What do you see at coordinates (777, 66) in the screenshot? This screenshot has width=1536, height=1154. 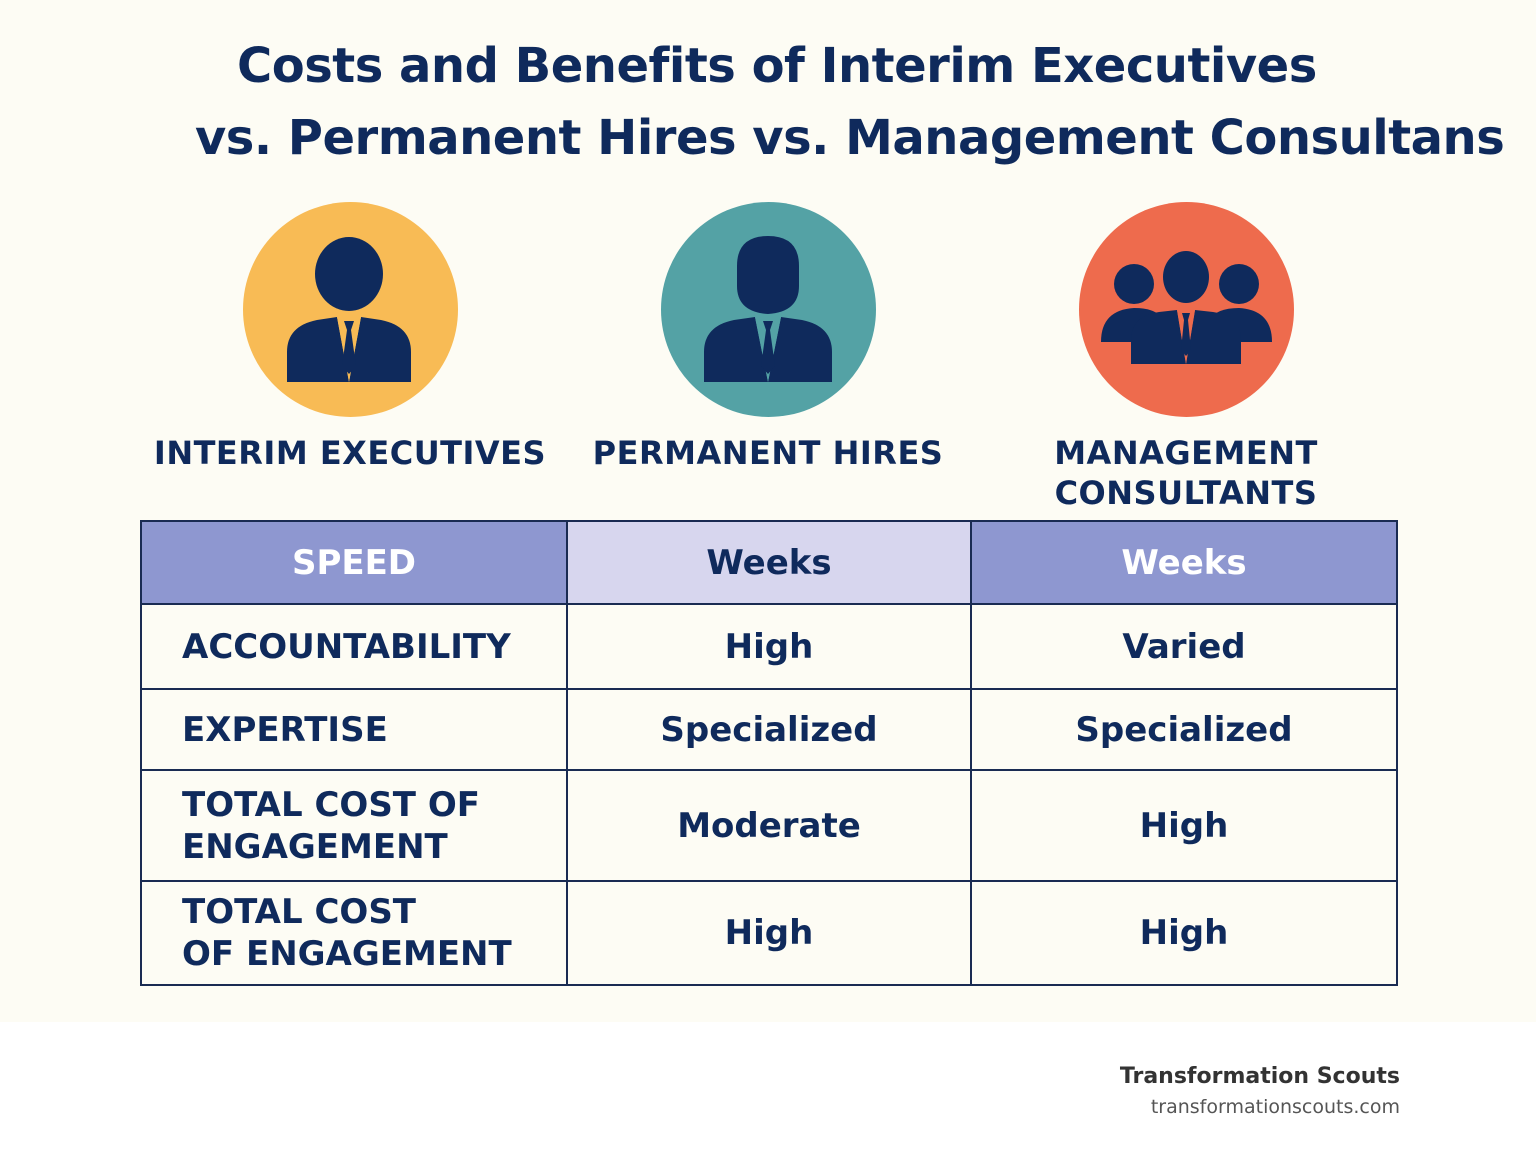 I see `page-title-line-1: Costs and Benefits of Interim Executives` at bounding box center [777, 66].